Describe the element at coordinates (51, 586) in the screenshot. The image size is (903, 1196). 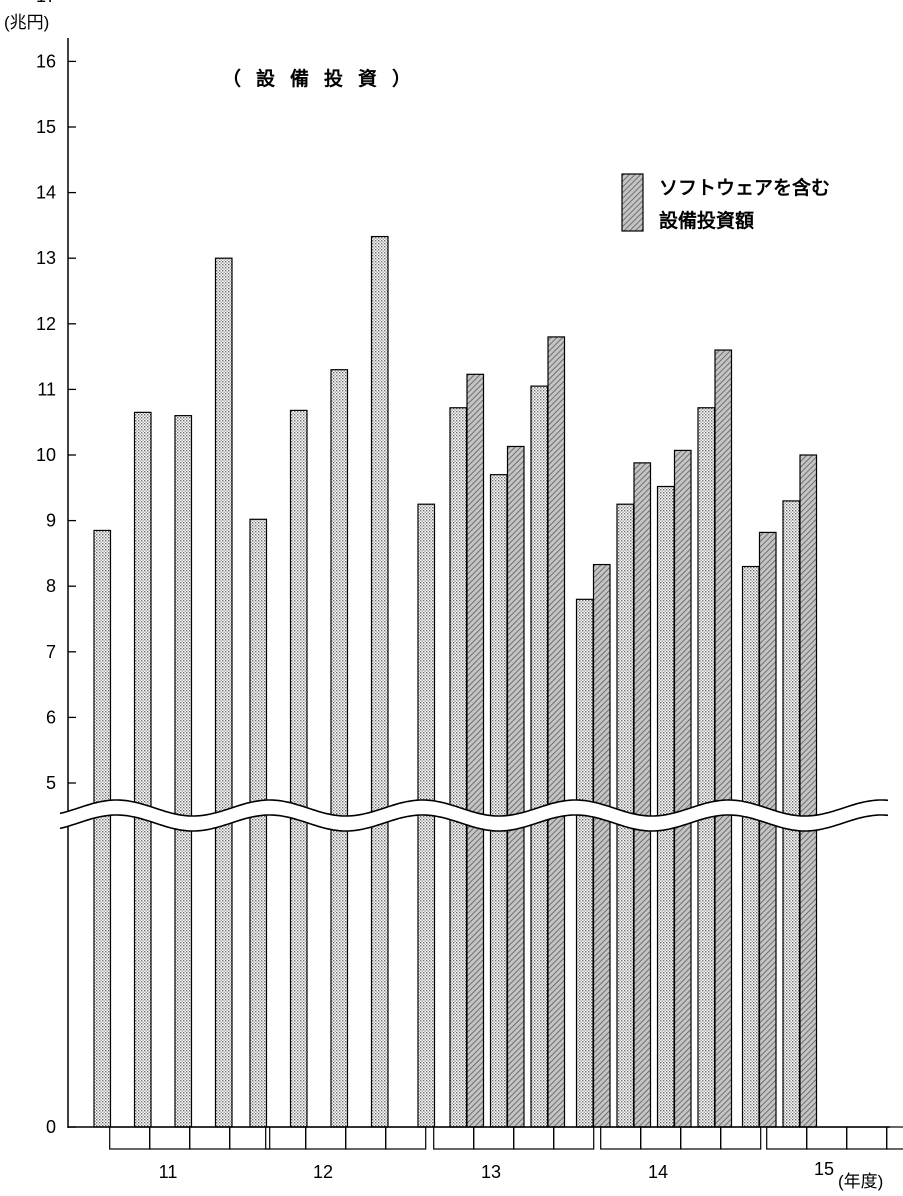
I see `y-tick-label: 8` at that location.